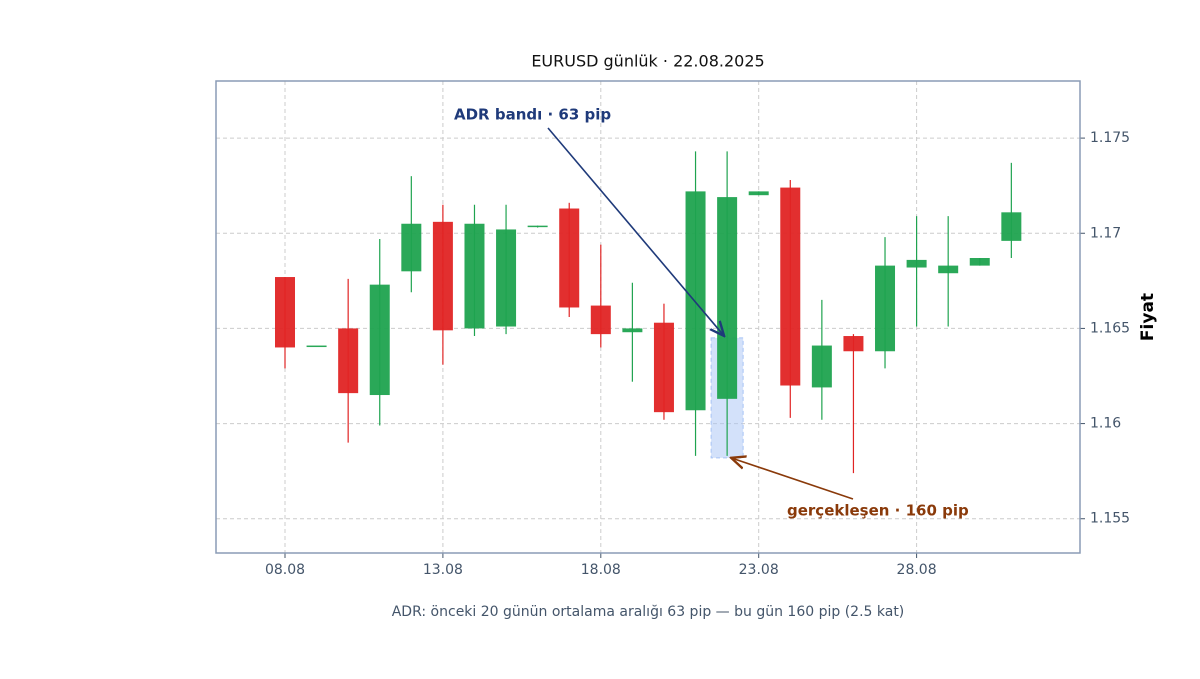  I want to click on y-tick-label: 1.155, so click(1110, 519).